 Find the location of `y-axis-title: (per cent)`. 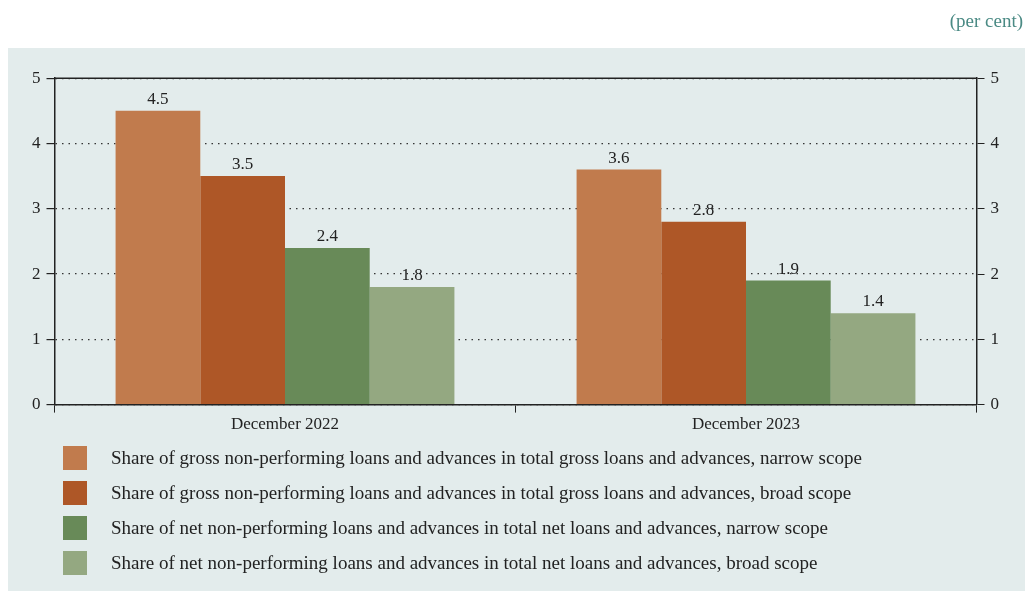

y-axis-title: (per cent) is located at coordinates (986, 21).